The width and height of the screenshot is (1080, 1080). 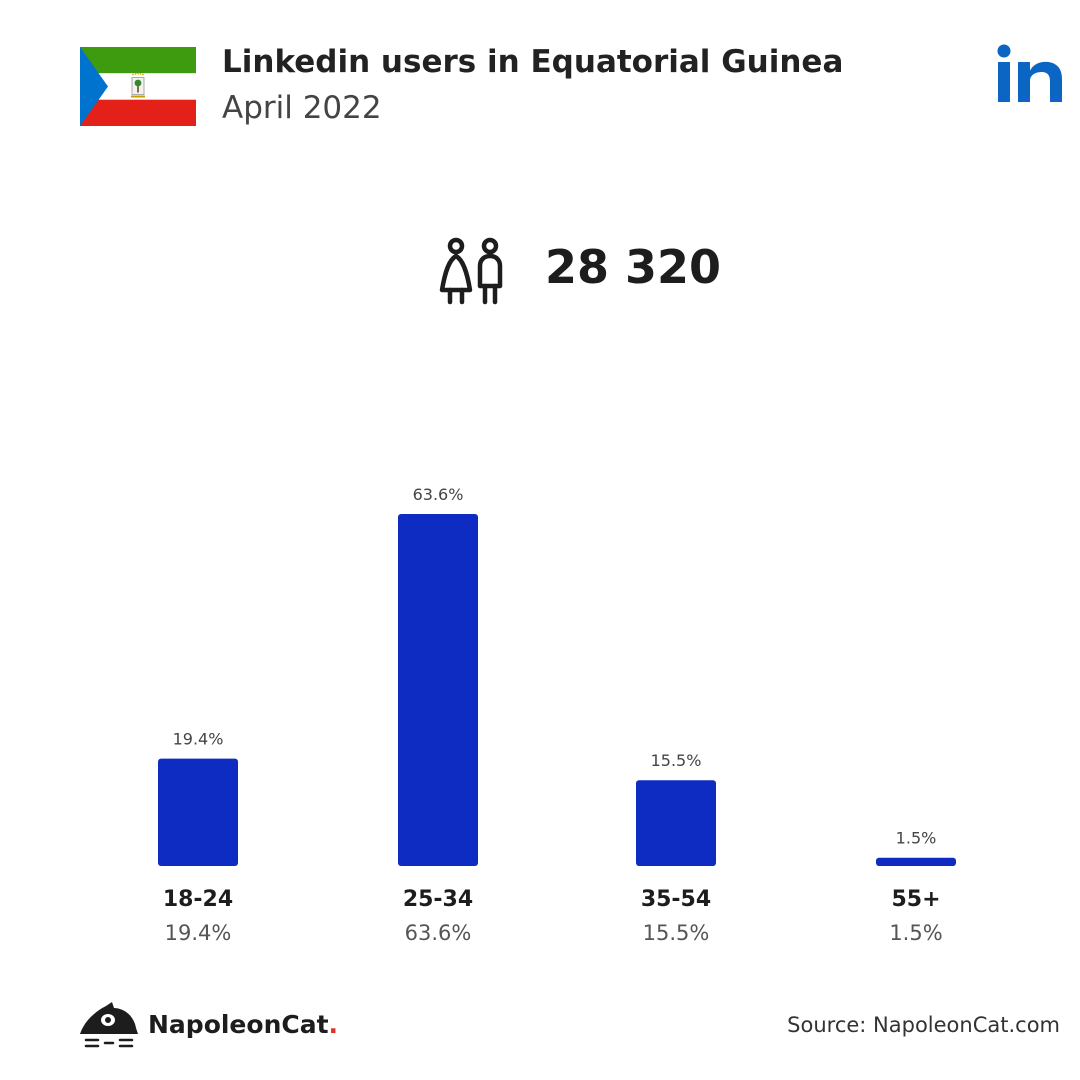 What do you see at coordinates (438, 899) in the screenshot?
I see `category-label: 25-34` at bounding box center [438, 899].